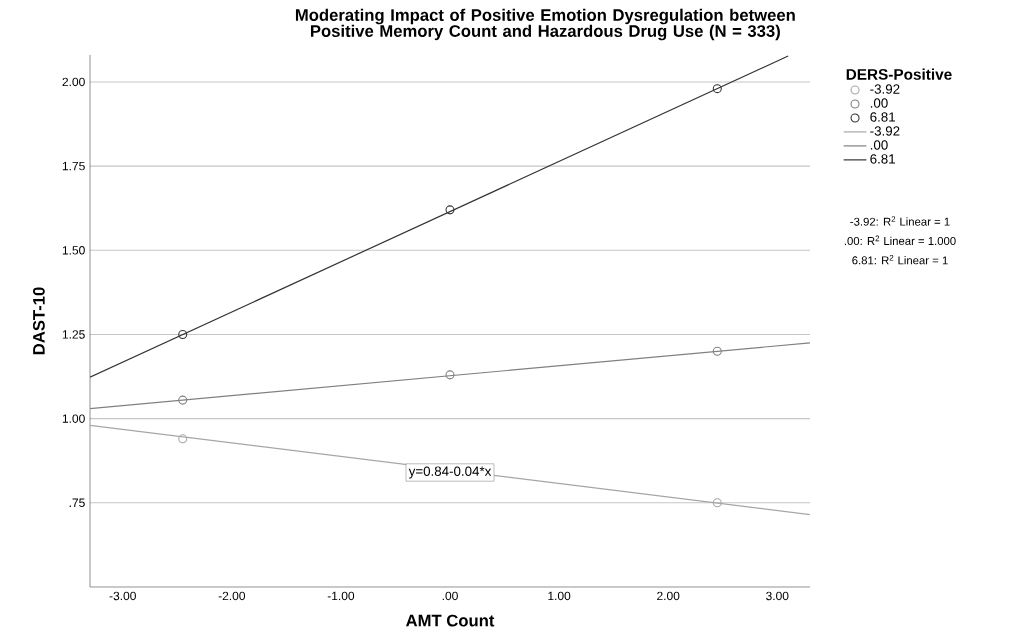 This screenshot has width=1025, height=641. Describe the element at coordinates (232, 596) in the screenshot. I see `x-tick-label: -2.00` at that location.